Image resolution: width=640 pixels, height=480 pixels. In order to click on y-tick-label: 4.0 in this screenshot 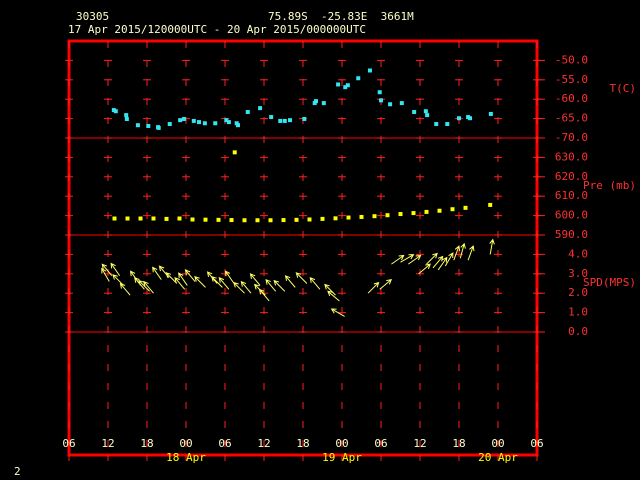, I will do `click(578, 253)`.